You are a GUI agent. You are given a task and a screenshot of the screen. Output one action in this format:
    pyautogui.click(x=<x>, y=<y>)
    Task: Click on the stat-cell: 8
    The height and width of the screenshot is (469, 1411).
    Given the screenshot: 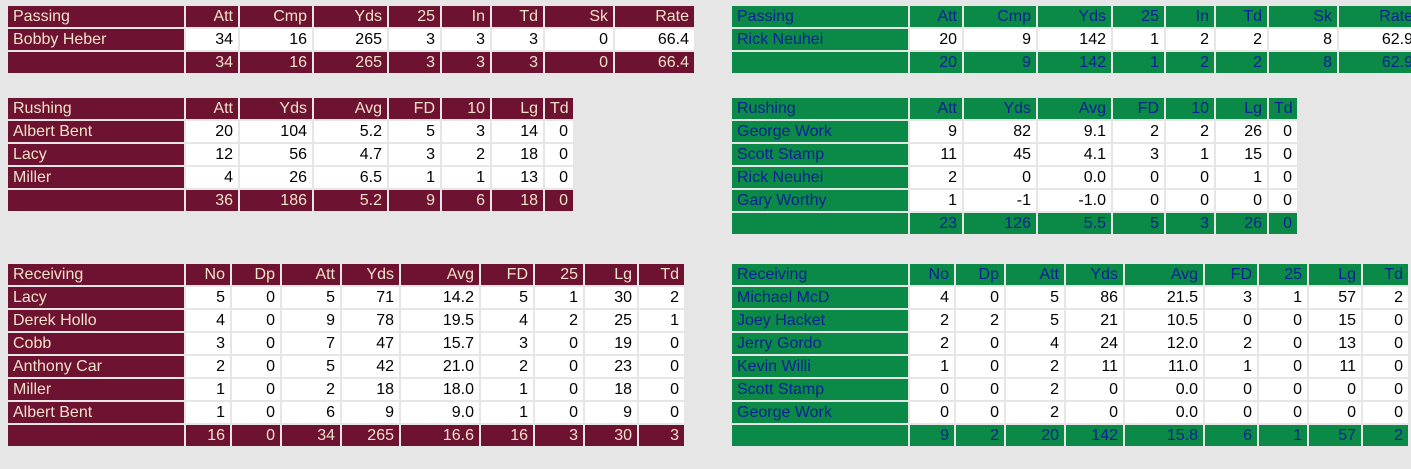 What is the action you would take?
    pyautogui.click(x=1303, y=39)
    